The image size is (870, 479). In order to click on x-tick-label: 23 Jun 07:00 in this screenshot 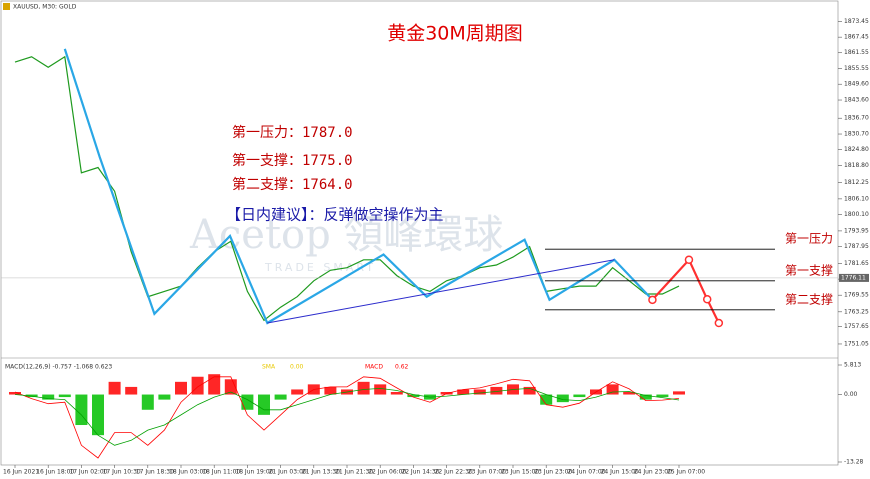, I will do `click(487, 472)`.